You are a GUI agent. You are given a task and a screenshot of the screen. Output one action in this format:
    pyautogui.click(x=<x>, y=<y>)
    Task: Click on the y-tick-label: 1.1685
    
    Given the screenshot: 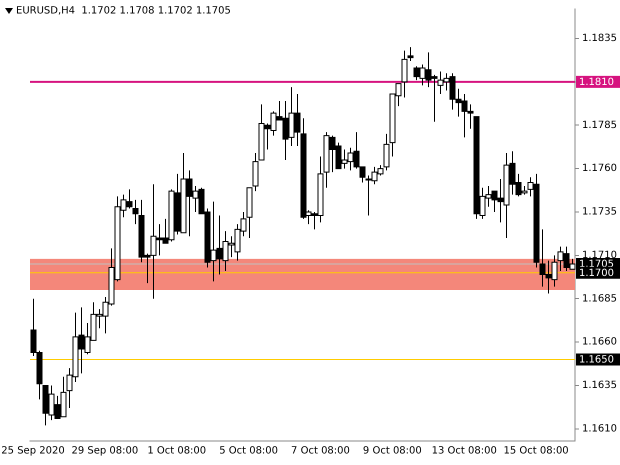 What is the action you would take?
    pyautogui.click(x=599, y=298)
    